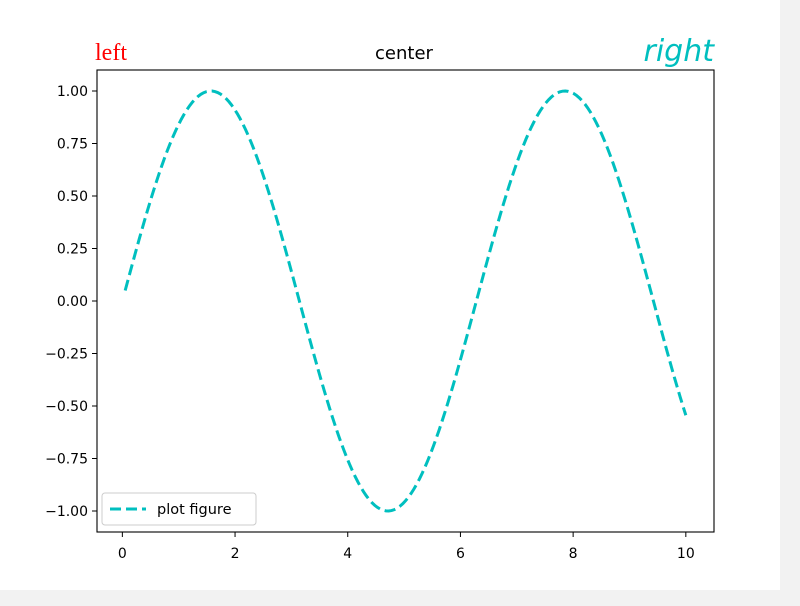  What do you see at coordinates (122, 554) in the screenshot?
I see `x-tick-label: 0` at bounding box center [122, 554].